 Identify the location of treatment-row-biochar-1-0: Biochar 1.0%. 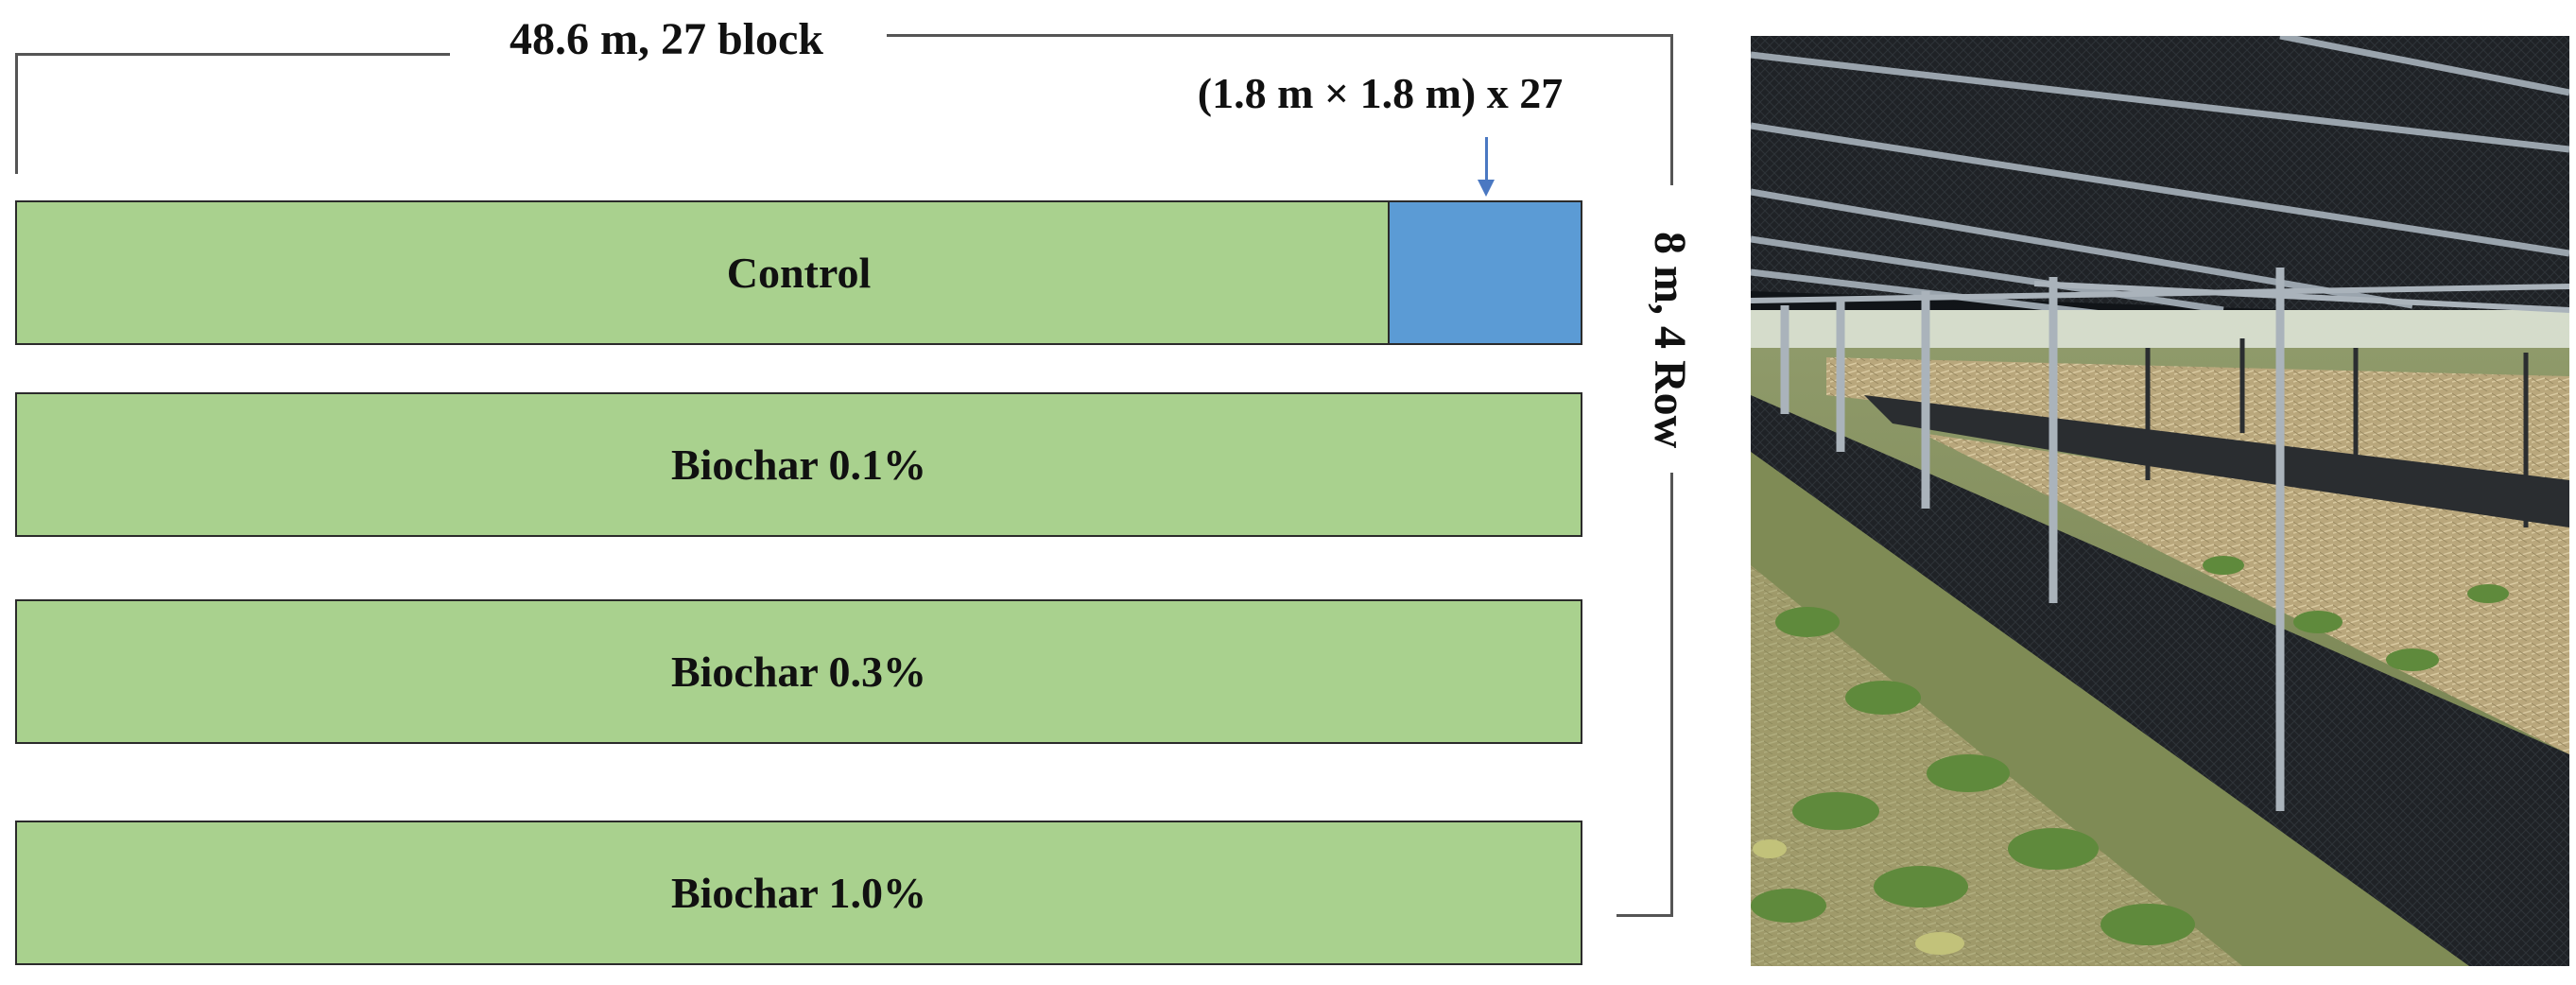
(799, 893).